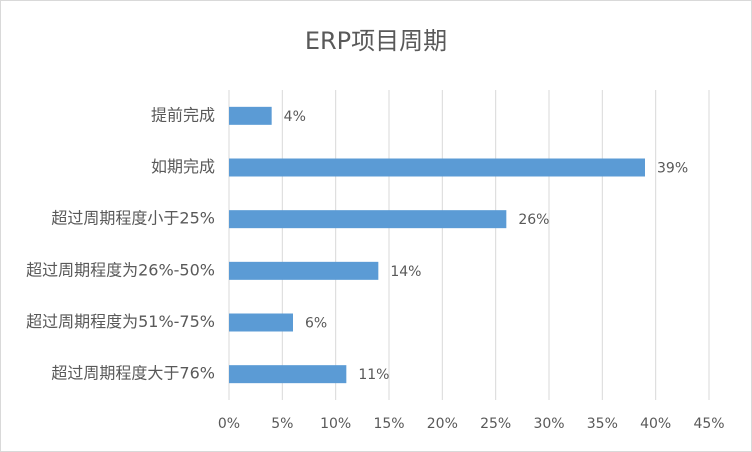 This screenshot has width=752, height=452. What do you see at coordinates (708, 424) in the screenshot?
I see `x-tick-label: 45%` at bounding box center [708, 424].